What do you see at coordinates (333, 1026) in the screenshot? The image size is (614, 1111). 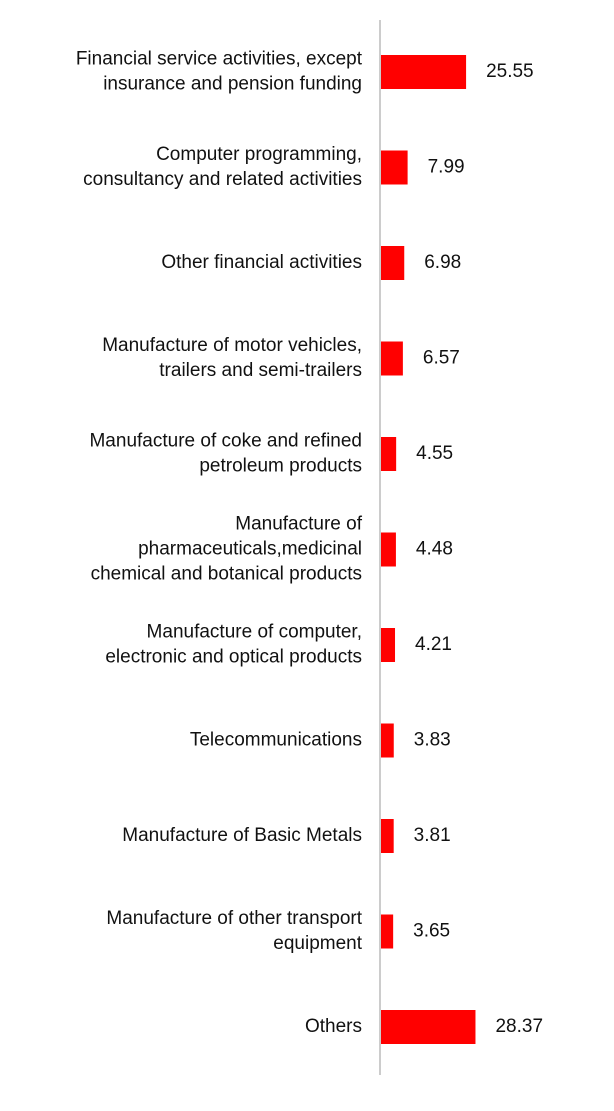 I see `category-label: Others` at bounding box center [333, 1026].